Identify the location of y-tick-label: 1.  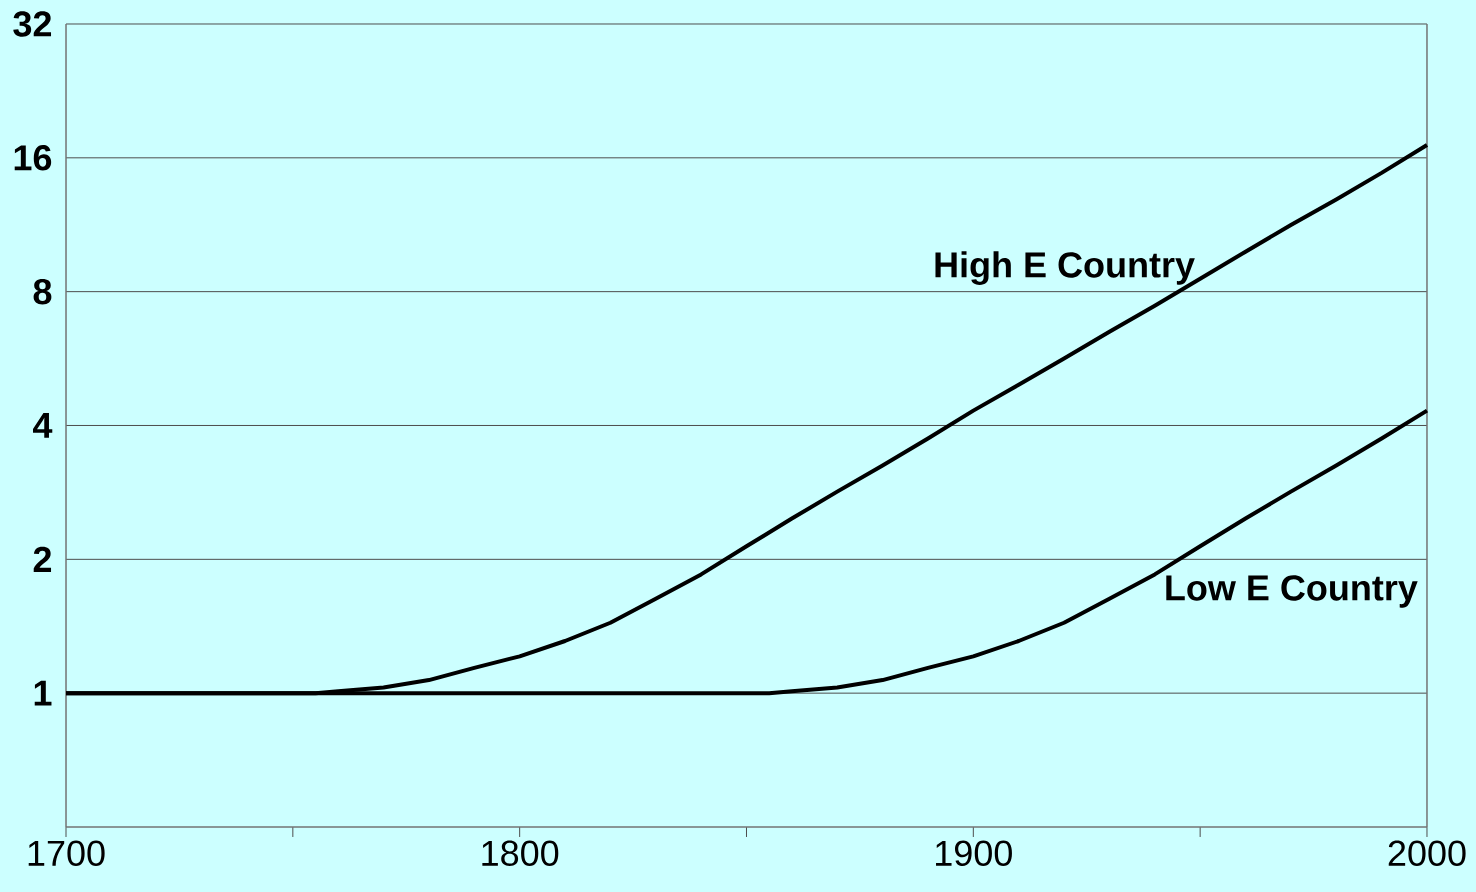
(43, 693).